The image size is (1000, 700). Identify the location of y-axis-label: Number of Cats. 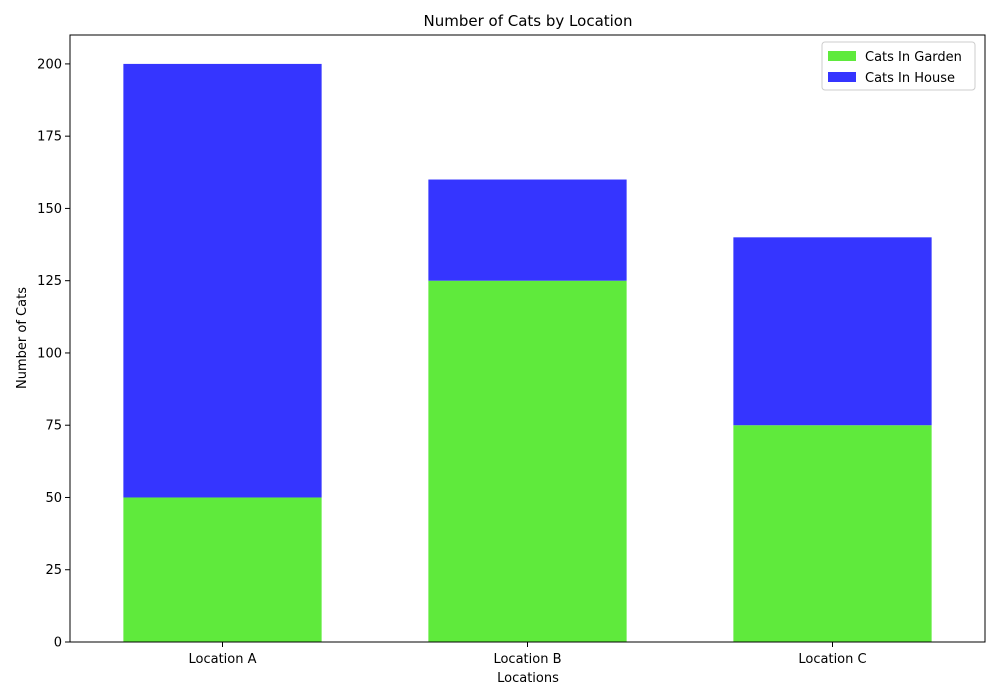
(22, 338).